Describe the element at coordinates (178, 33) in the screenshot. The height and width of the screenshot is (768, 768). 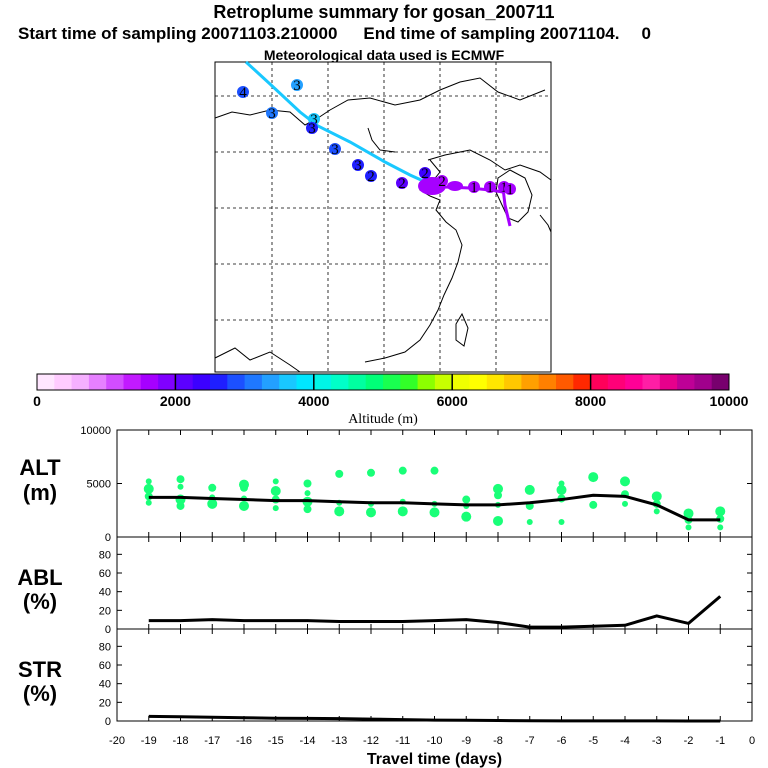
I see `start-time-label: Start time of sampling 20071103.210000` at that location.